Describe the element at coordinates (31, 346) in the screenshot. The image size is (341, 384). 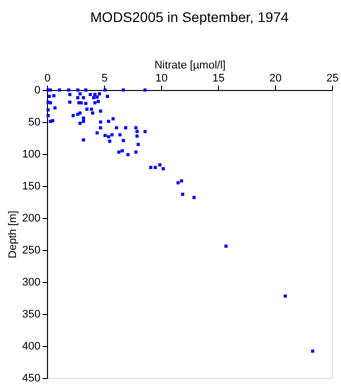
I see `y-tick-label: 400` at that location.